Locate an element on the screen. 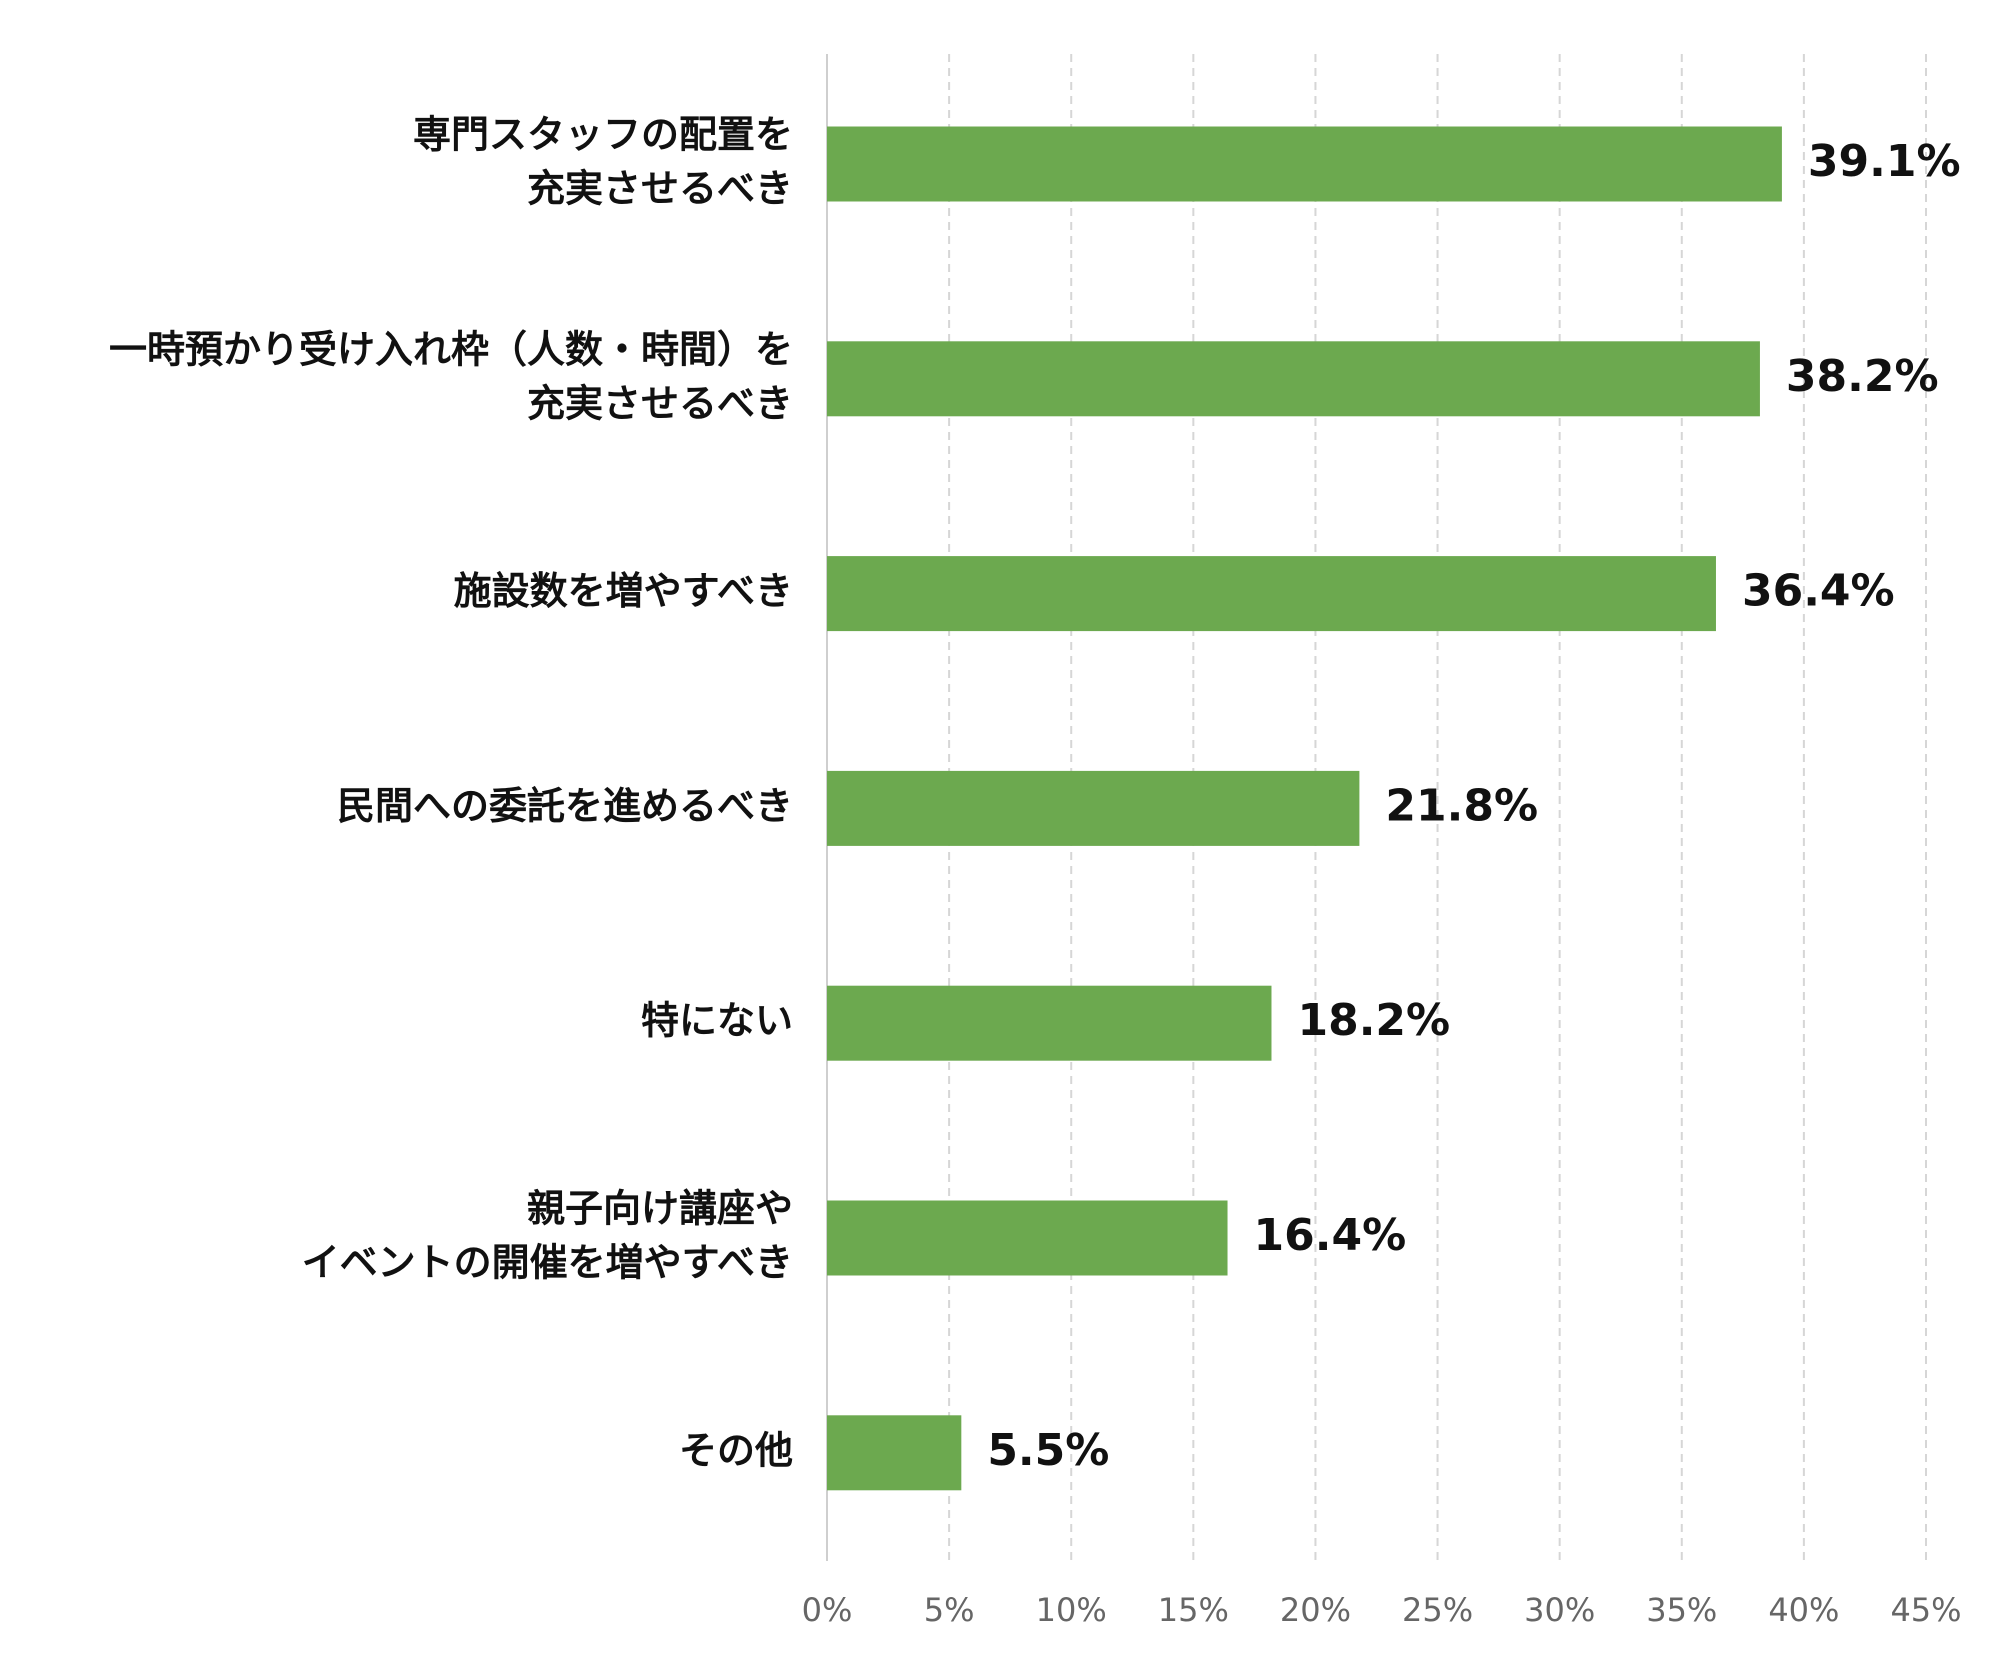 The width and height of the screenshot is (2012, 1668). y-tick-label: 特にない is located at coordinates (717, 1021).